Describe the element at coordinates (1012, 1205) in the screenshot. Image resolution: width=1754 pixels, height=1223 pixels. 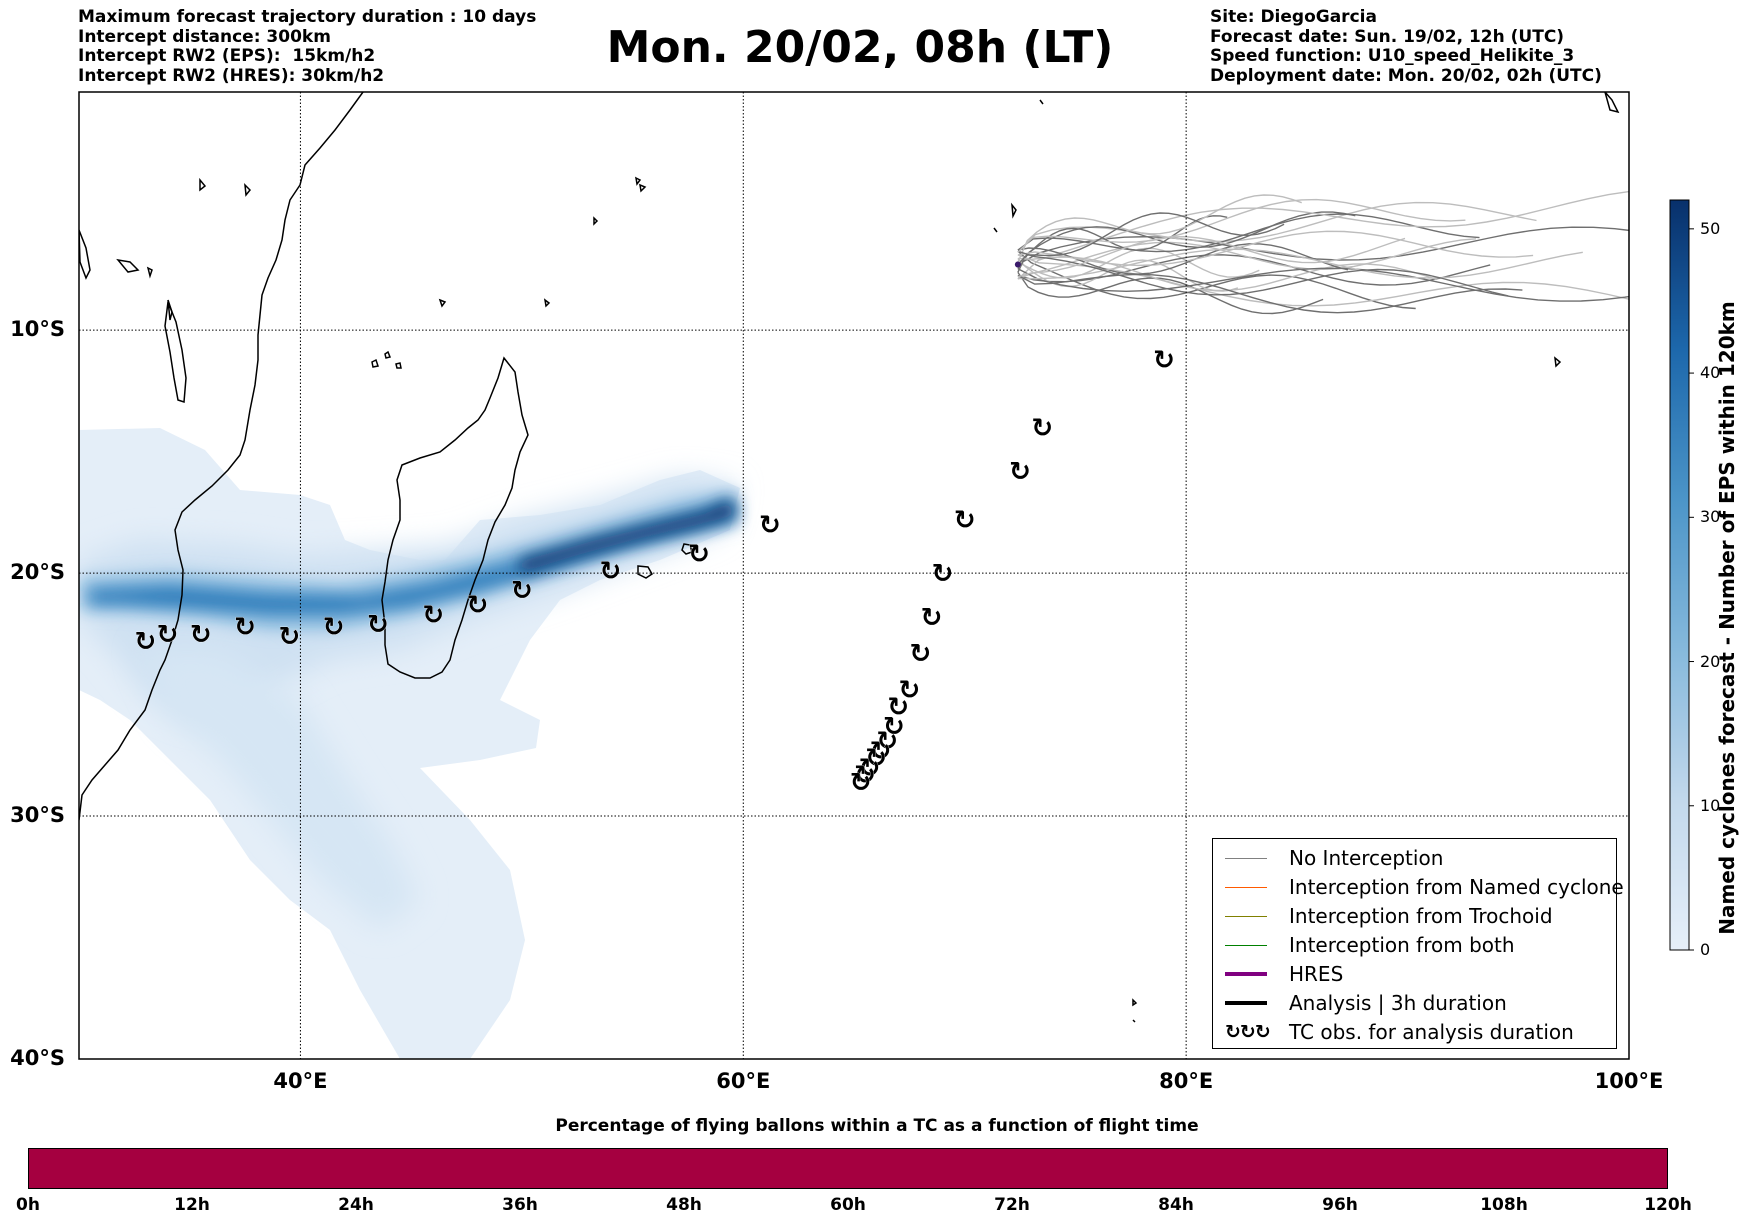
I see `flight-time-tick-label: 72h` at that location.